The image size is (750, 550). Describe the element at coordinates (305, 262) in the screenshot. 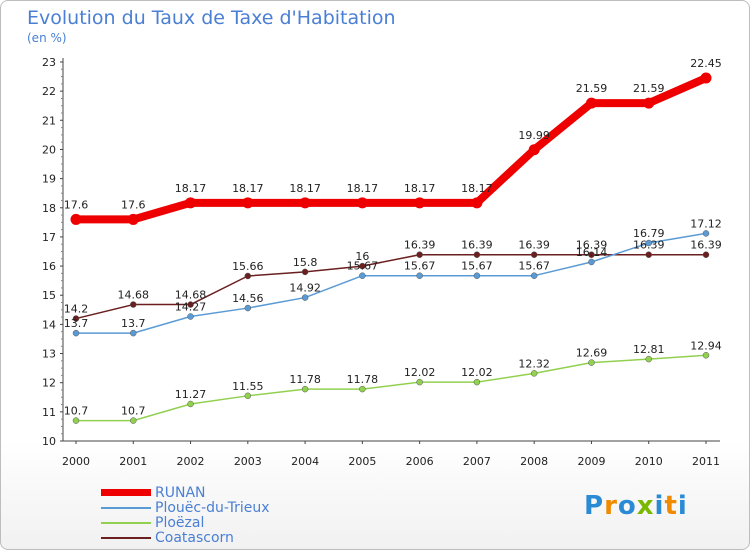

I see `data-label: 15.8` at that location.